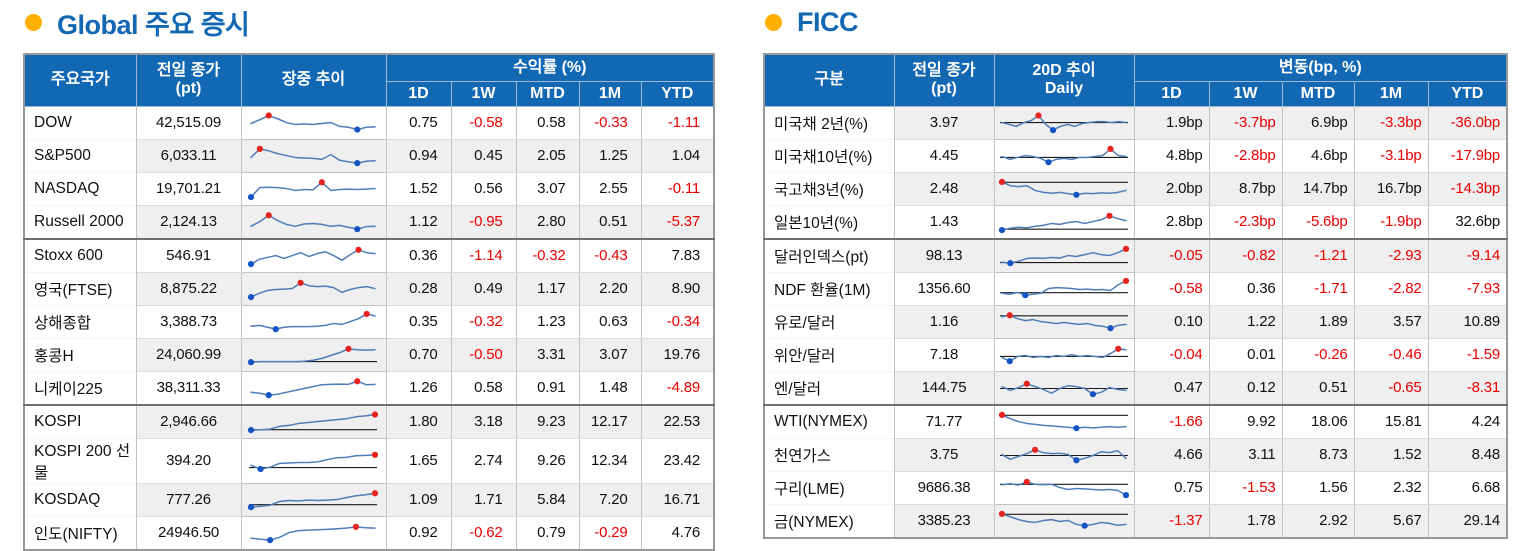 Image resolution: width=1517 pixels, height=551 pixels. Describe the element at coordinates (1391, 222) in the screenshot. I see `change-1m: -1.9bp` at that location.